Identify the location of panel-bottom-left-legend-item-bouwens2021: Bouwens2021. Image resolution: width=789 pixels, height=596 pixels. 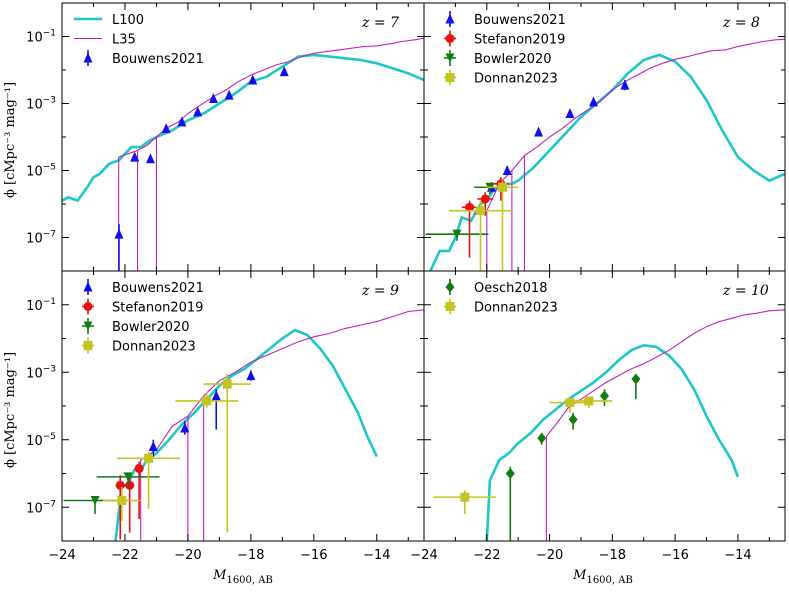
(143, 287).